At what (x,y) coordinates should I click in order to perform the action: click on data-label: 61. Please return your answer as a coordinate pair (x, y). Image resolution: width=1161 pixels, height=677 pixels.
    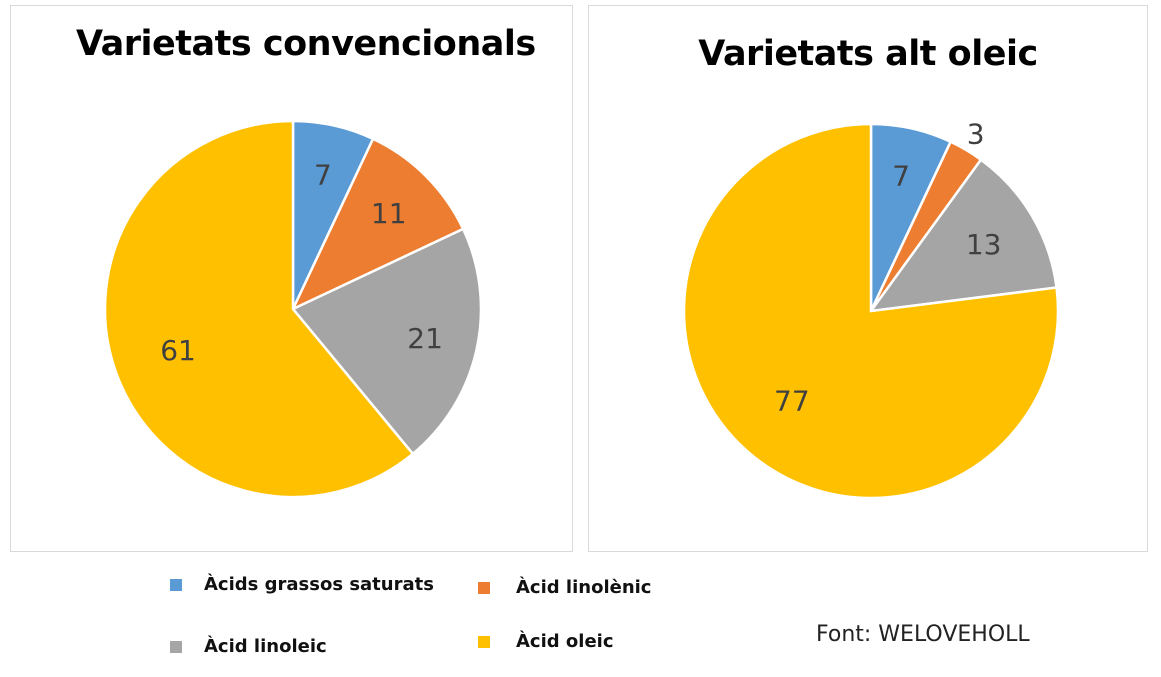
    Looking at the image, I should click on (178, 350).